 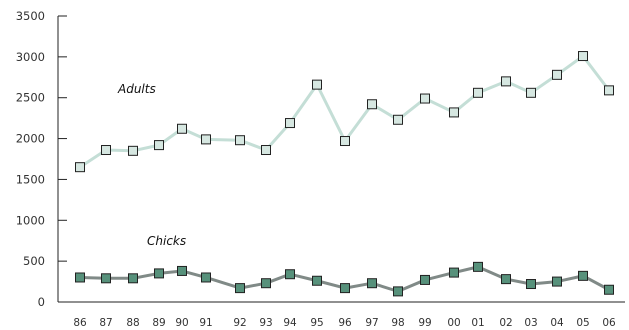 What do you see at coordinates (41, 302) in the screenshot?
I see `y-tick-label: 0` at bounding box center [41, 302].